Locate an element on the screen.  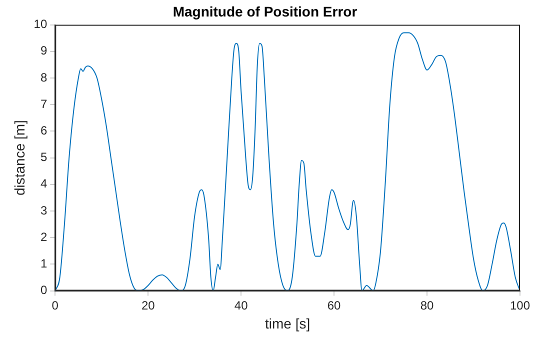
y-tick-label: 6 is located at coordinates (44, 131).